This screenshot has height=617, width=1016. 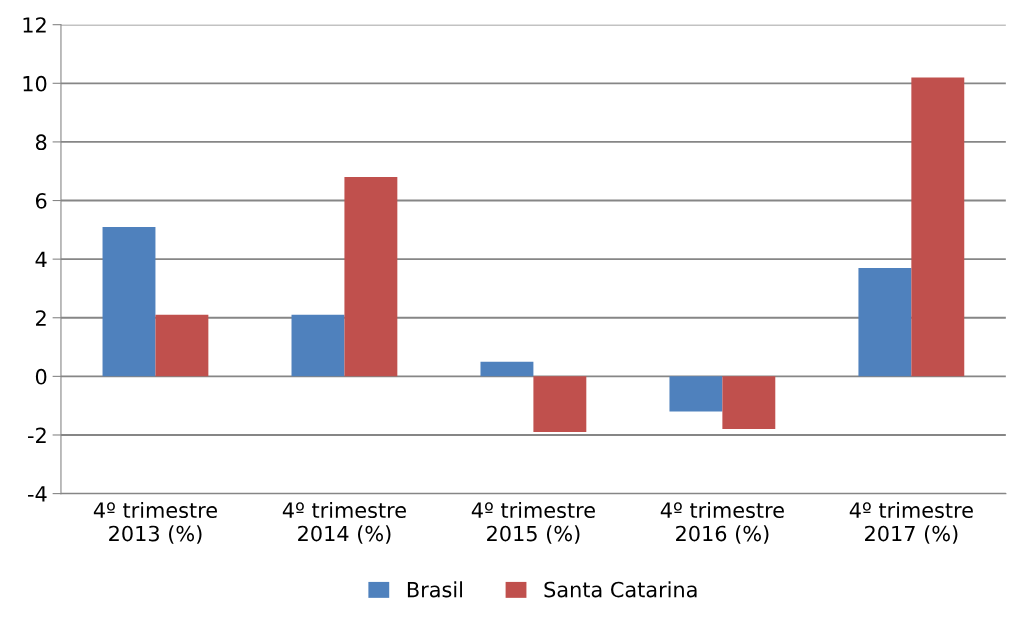 I want to click on x-tick-label: 4º trimestre 2015 (%), so click(x=533, y=522).